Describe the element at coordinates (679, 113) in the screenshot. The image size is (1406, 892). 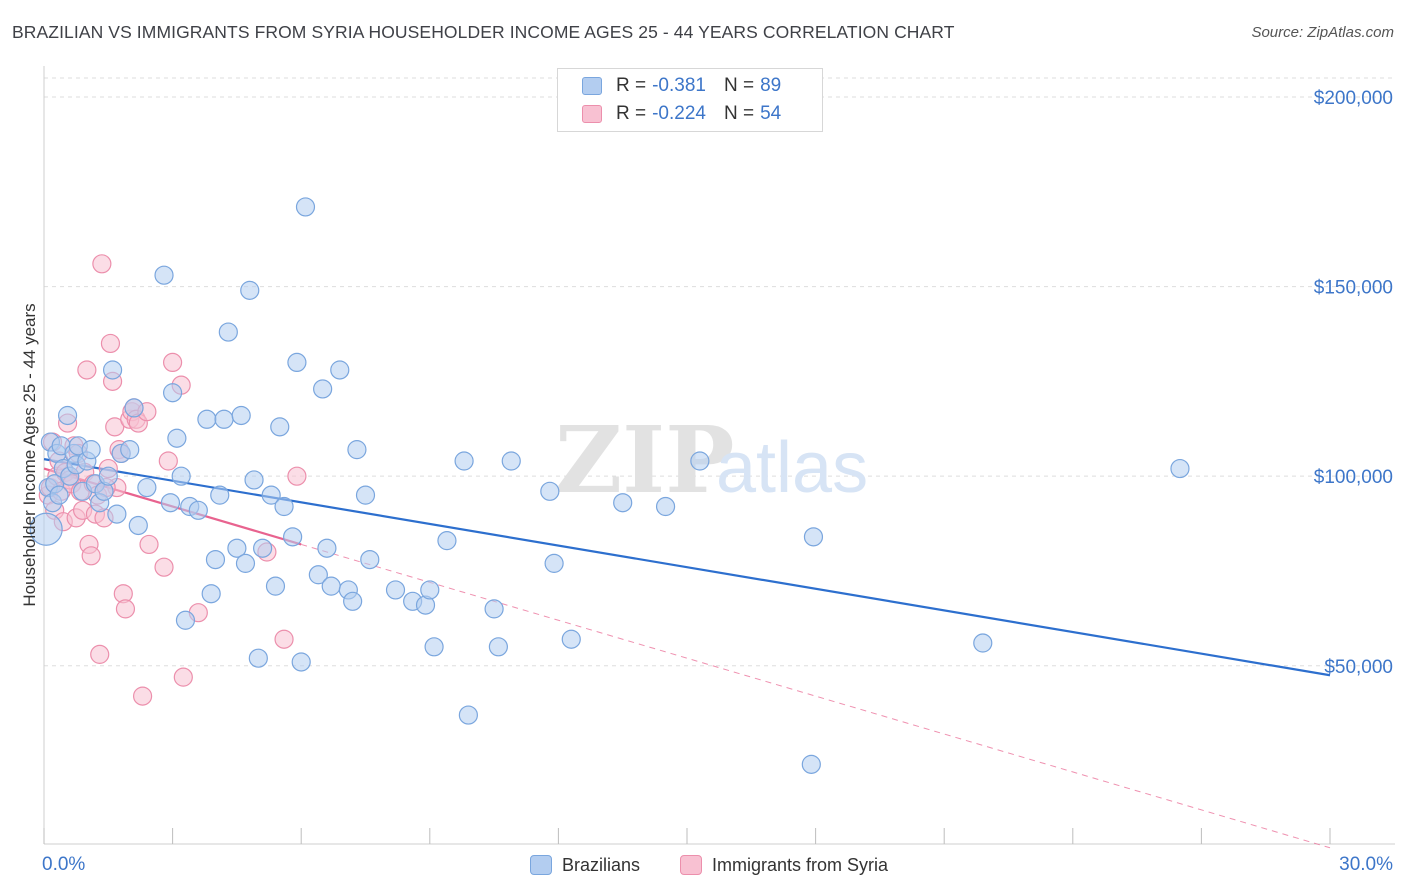
I see `r-value-syria: -0.224` at that location.